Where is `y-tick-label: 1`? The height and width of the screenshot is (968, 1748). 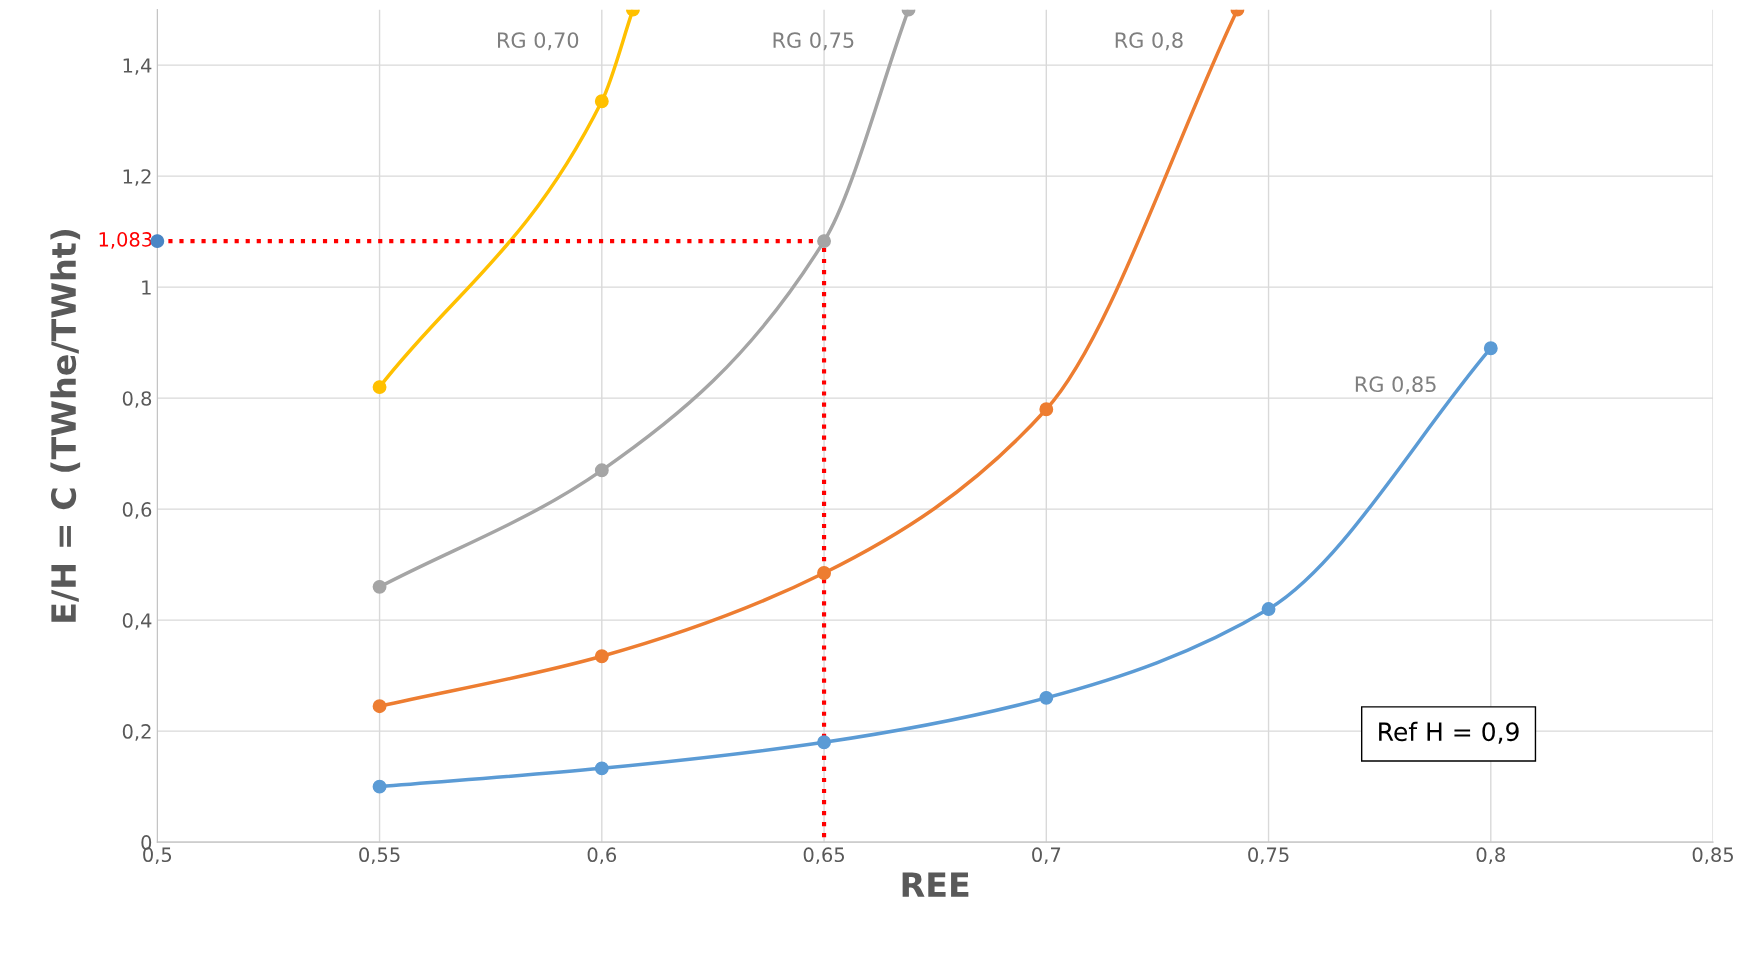 y-tick-label: 1 is located at coordinates (146, 287).